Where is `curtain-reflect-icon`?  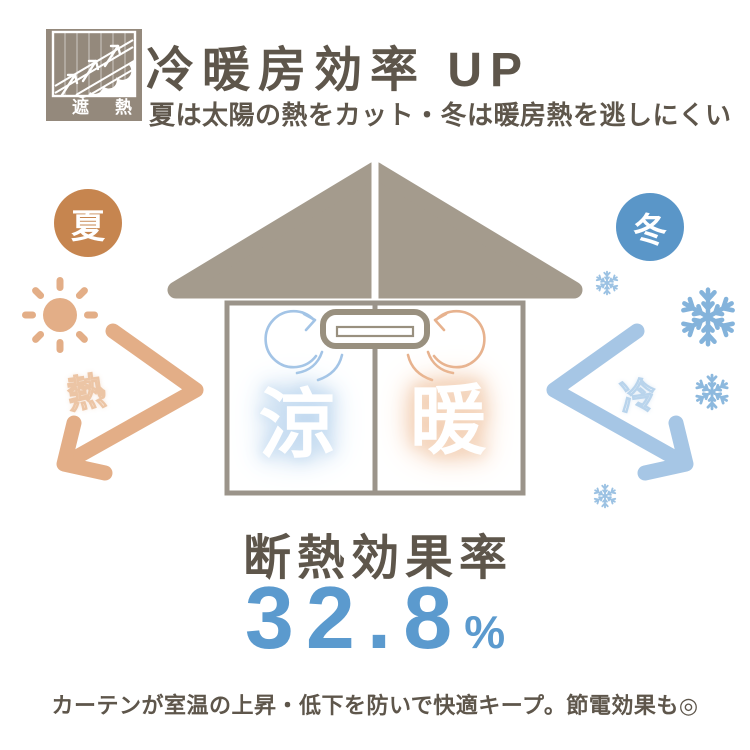 curtain-reflect-icon is located at coordinates (94, 64).